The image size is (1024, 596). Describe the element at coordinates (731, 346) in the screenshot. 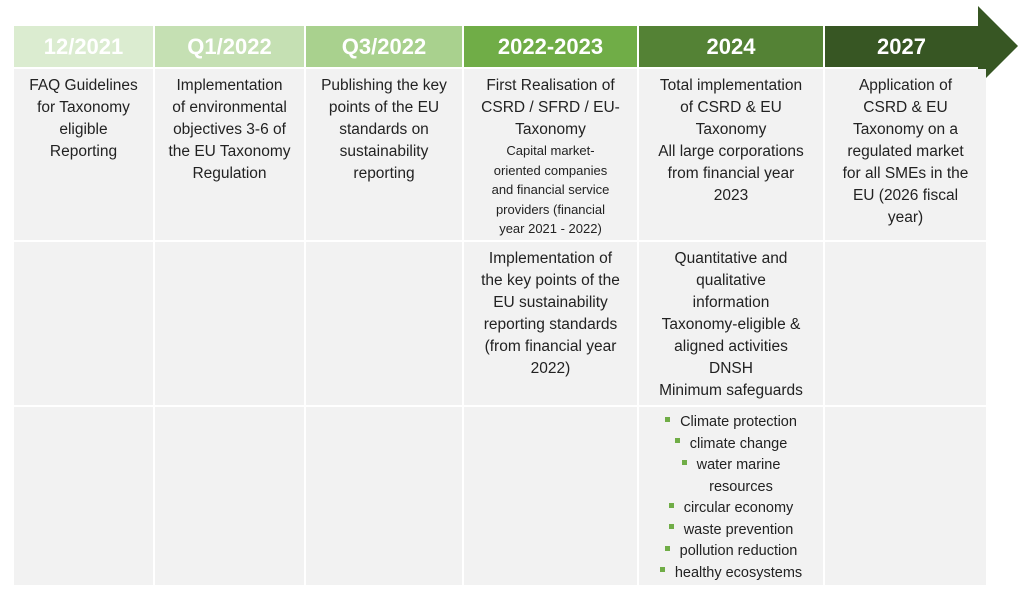

I see `text-line: aligned activities` at that location.